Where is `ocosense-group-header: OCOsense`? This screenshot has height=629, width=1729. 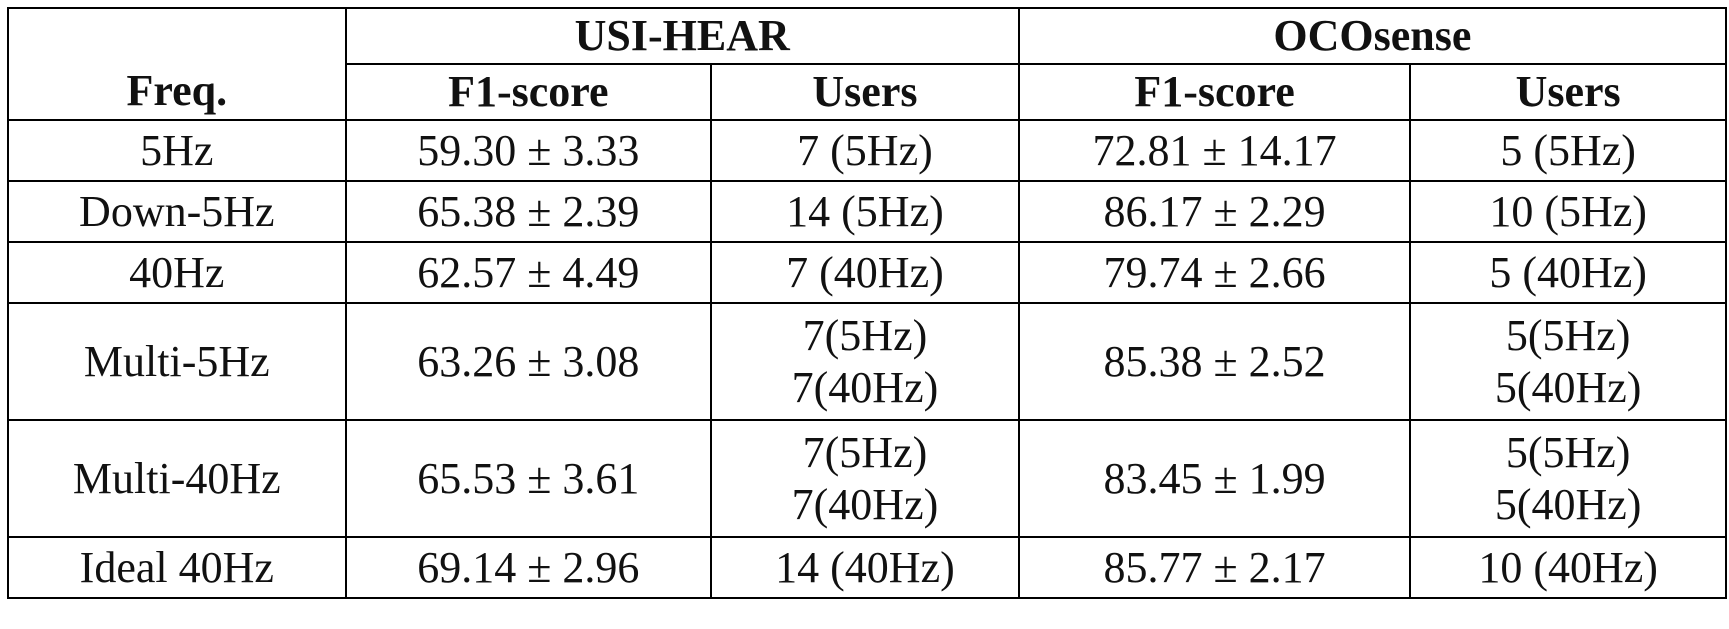
ocosense-group-header: OCOsense is located at coordinates (1372, 36).